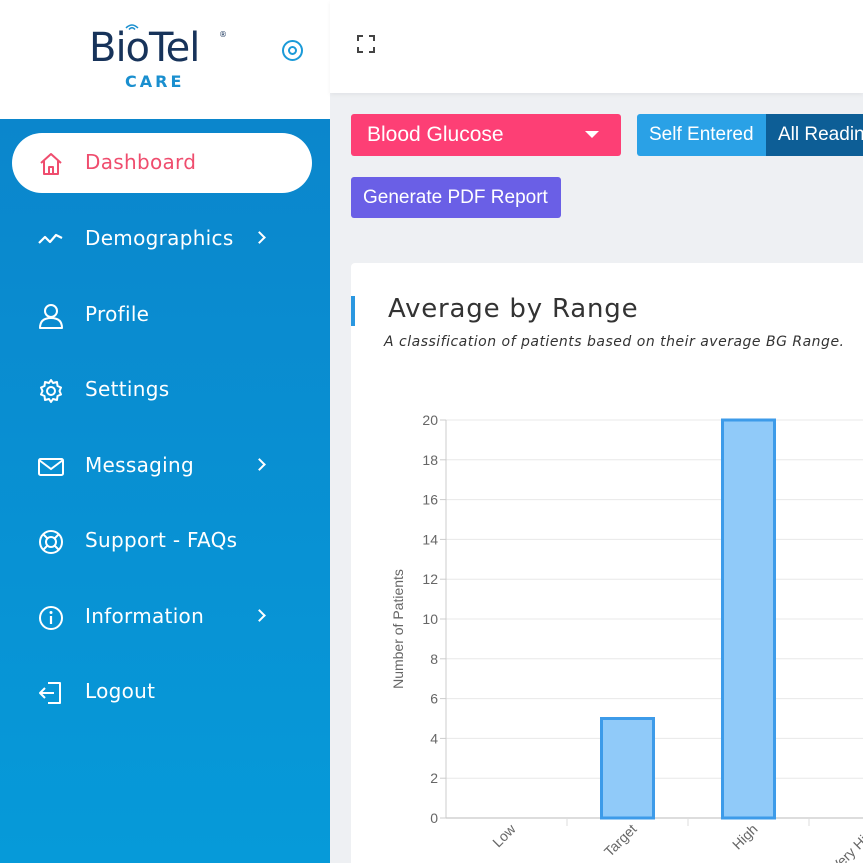  What do you see at coordinates (127, 389) in the screenshot?
I see `sidebar-item-label: Settings` at bounding box center [127, 389].